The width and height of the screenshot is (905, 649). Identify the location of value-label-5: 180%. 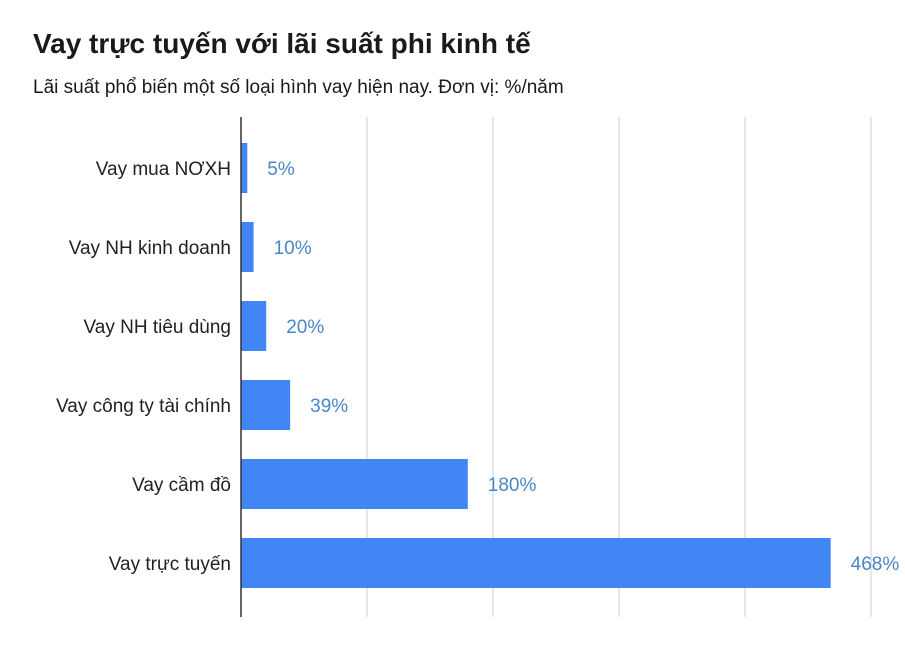
(512, 485).